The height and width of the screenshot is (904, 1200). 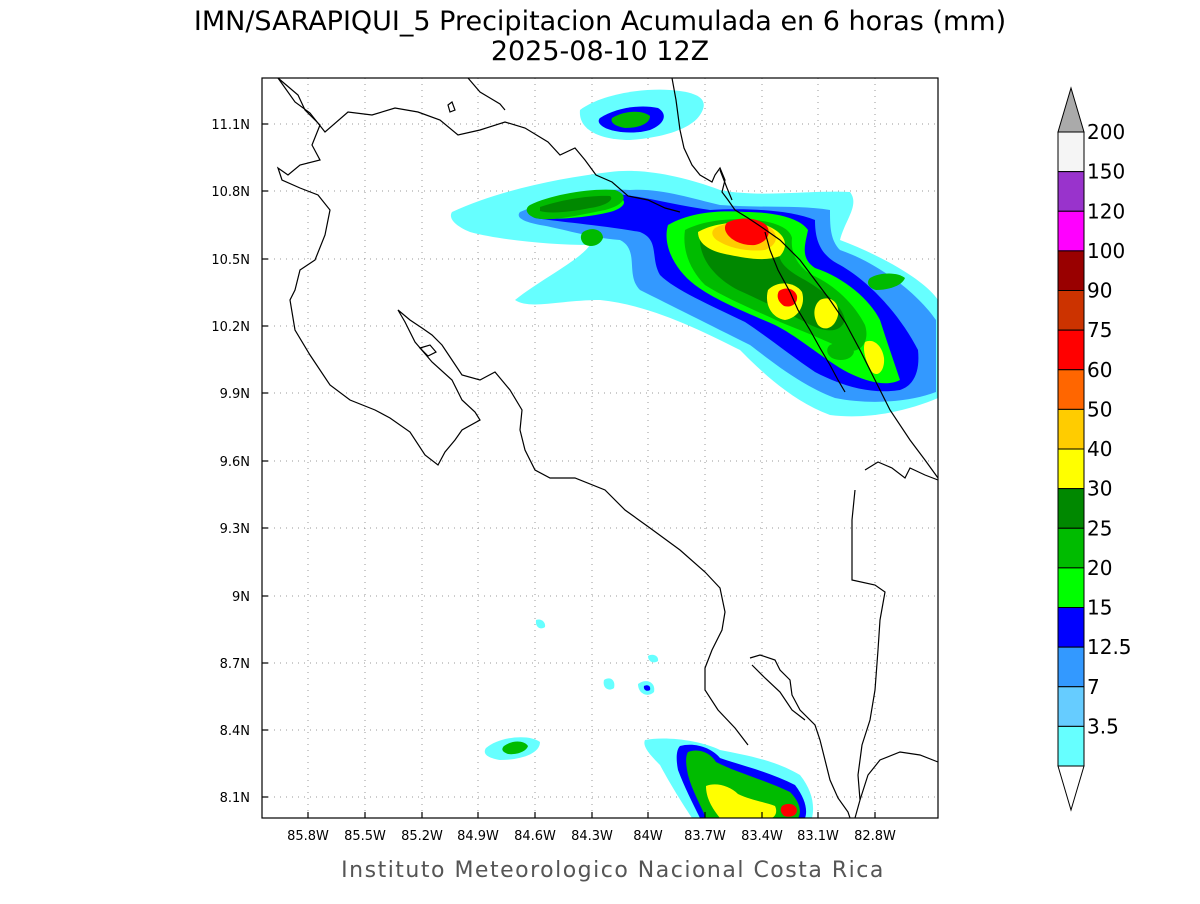 I want to click on colorbar-label: 40, so click(x=1099, y=449).